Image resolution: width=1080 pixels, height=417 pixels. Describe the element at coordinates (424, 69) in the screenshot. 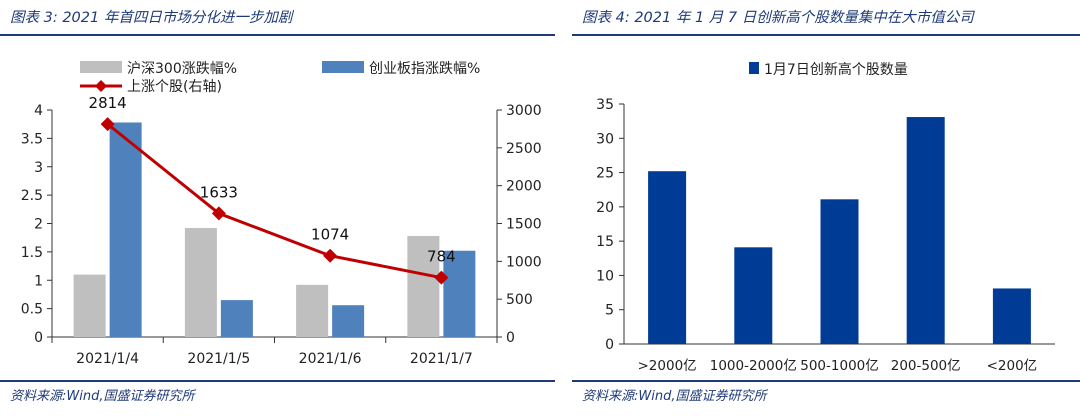

I see `legend-label-chinext: 创业板指涨跌幅%` at that location.